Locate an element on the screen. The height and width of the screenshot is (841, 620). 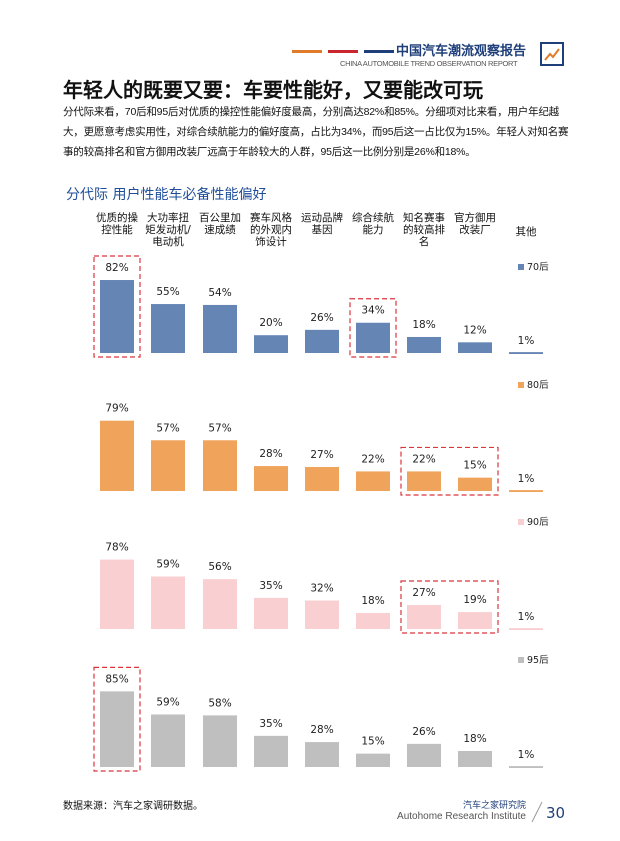
legend-label: 70后 is located at coordinates (538, 267).